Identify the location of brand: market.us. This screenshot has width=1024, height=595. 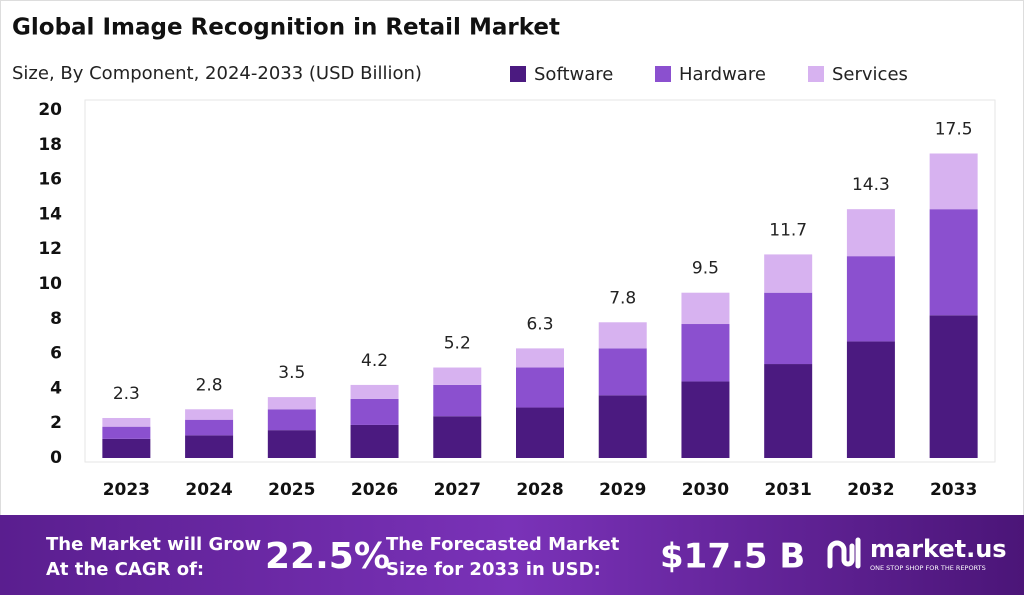
(938, 549).